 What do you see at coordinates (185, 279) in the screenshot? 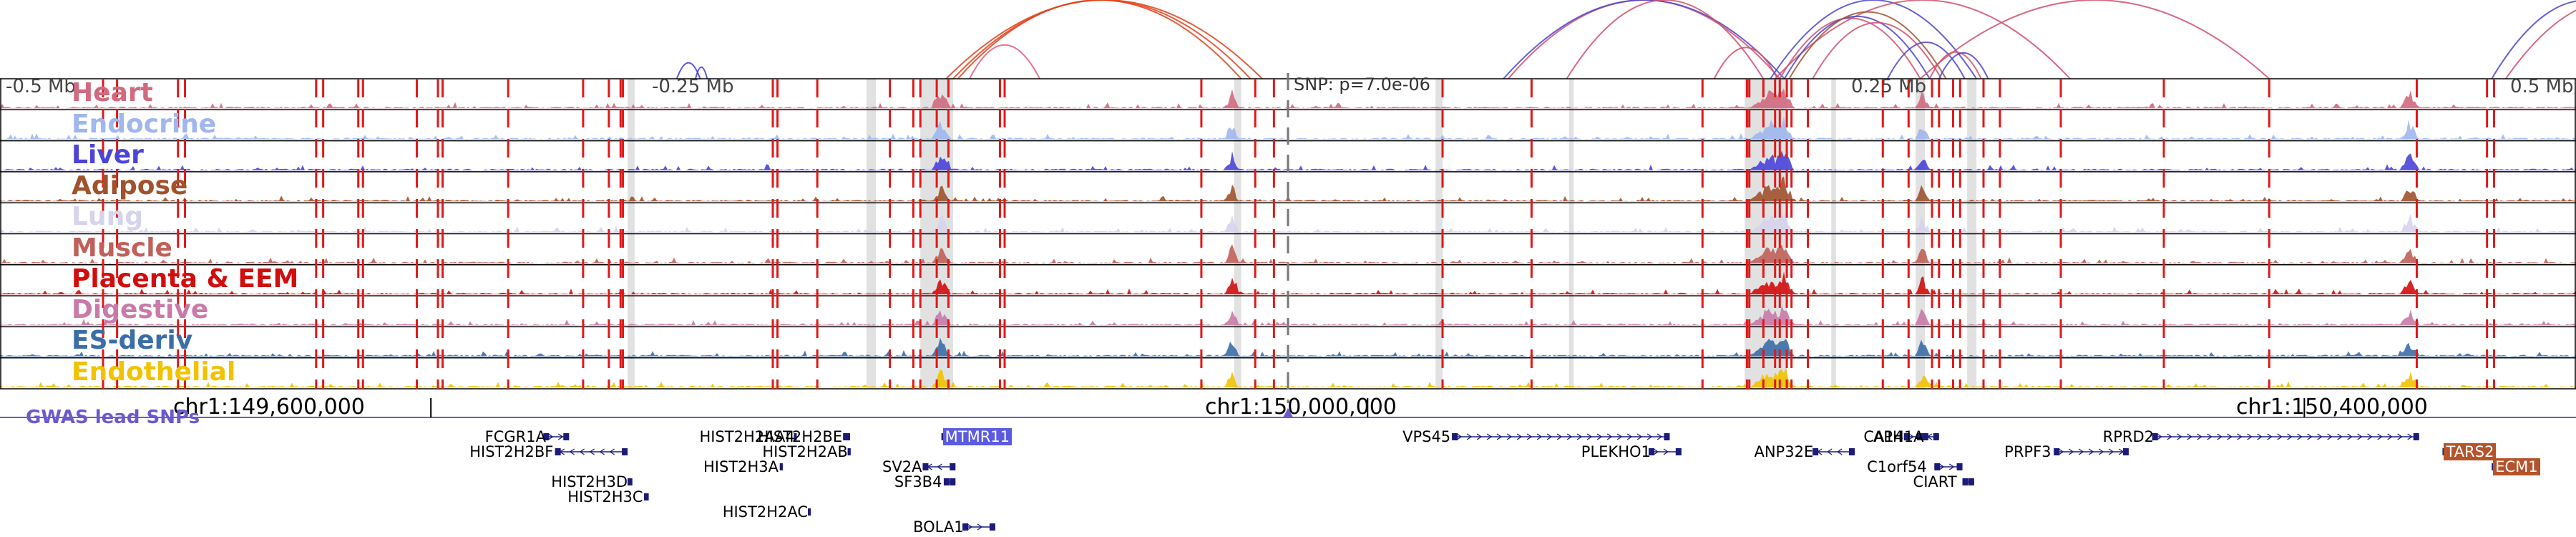
I see `track-label-placenta-eem: Placenta & EEM` at bounding box center [185, 279].